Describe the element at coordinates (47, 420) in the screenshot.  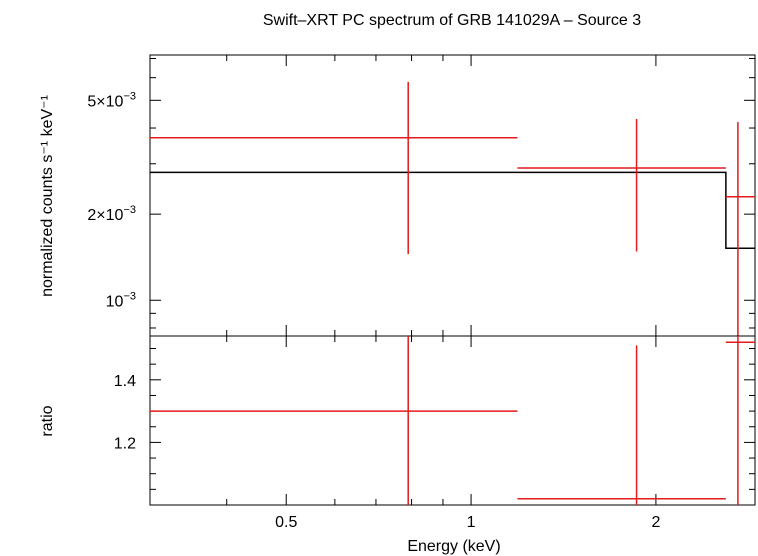
I see `ratio-y-axis-label: ratio` at that location.